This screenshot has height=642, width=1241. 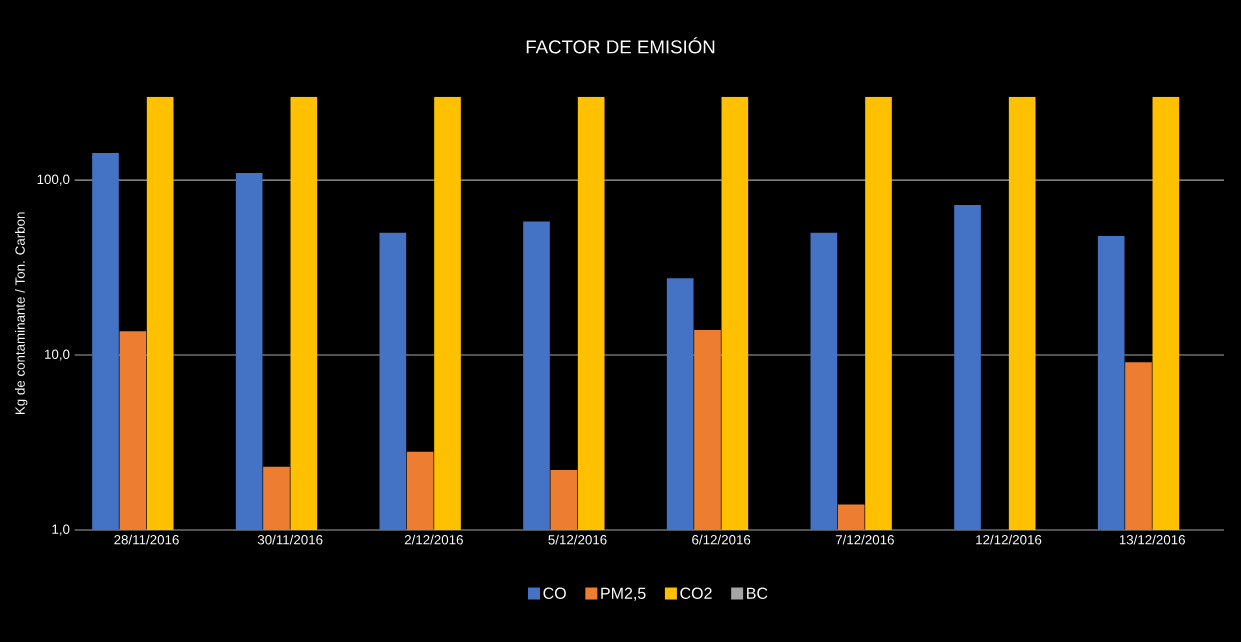 I want to click on x-tick-label: 7/12/2016, so click(x=864, y=539).